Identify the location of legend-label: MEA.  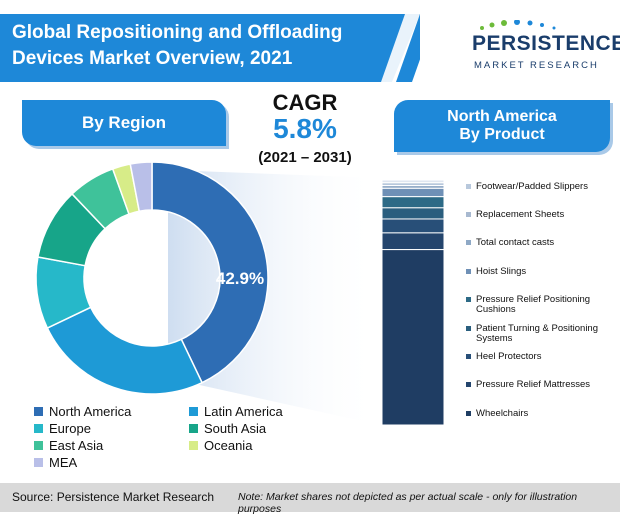
(63, 462).